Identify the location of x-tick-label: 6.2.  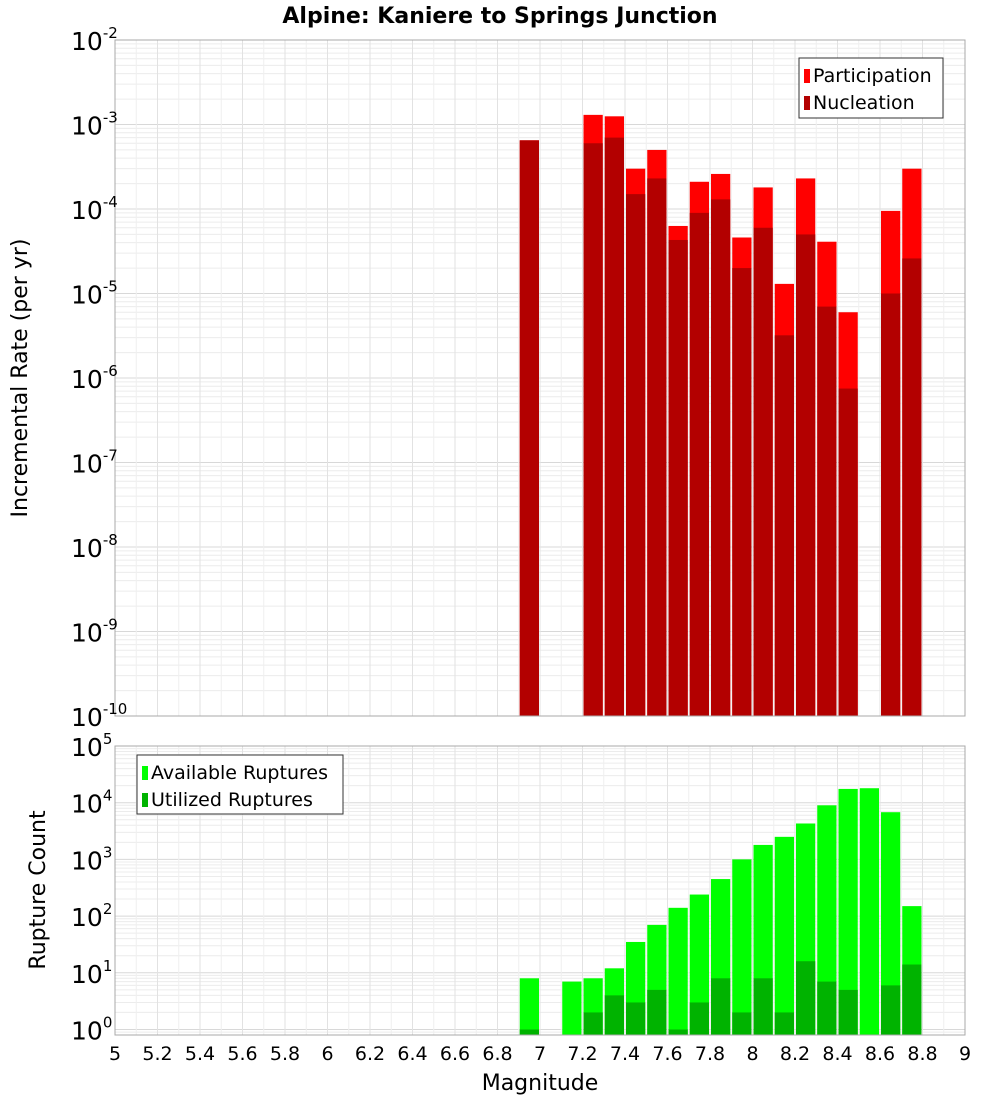
(370, 1054).